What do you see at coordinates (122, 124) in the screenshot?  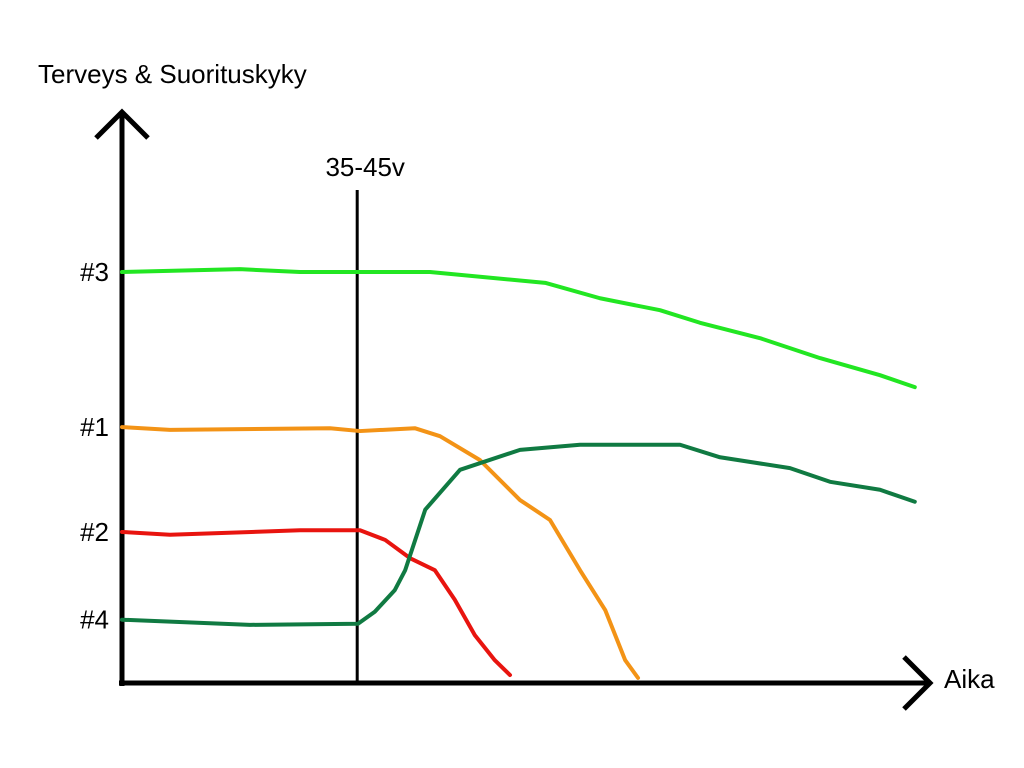 I see `y-axis-arrow` at bounding box center [122, 124].